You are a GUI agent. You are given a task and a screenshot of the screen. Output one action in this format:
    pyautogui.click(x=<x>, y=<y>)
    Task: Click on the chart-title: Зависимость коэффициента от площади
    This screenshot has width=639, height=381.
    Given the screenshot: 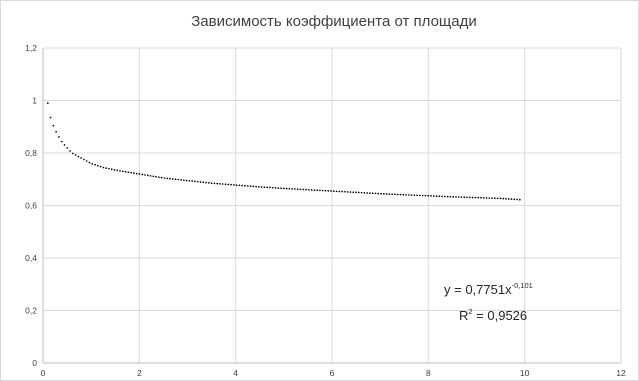 What is the action you would take?
    pyautogui.click(x=333, y=21)
    